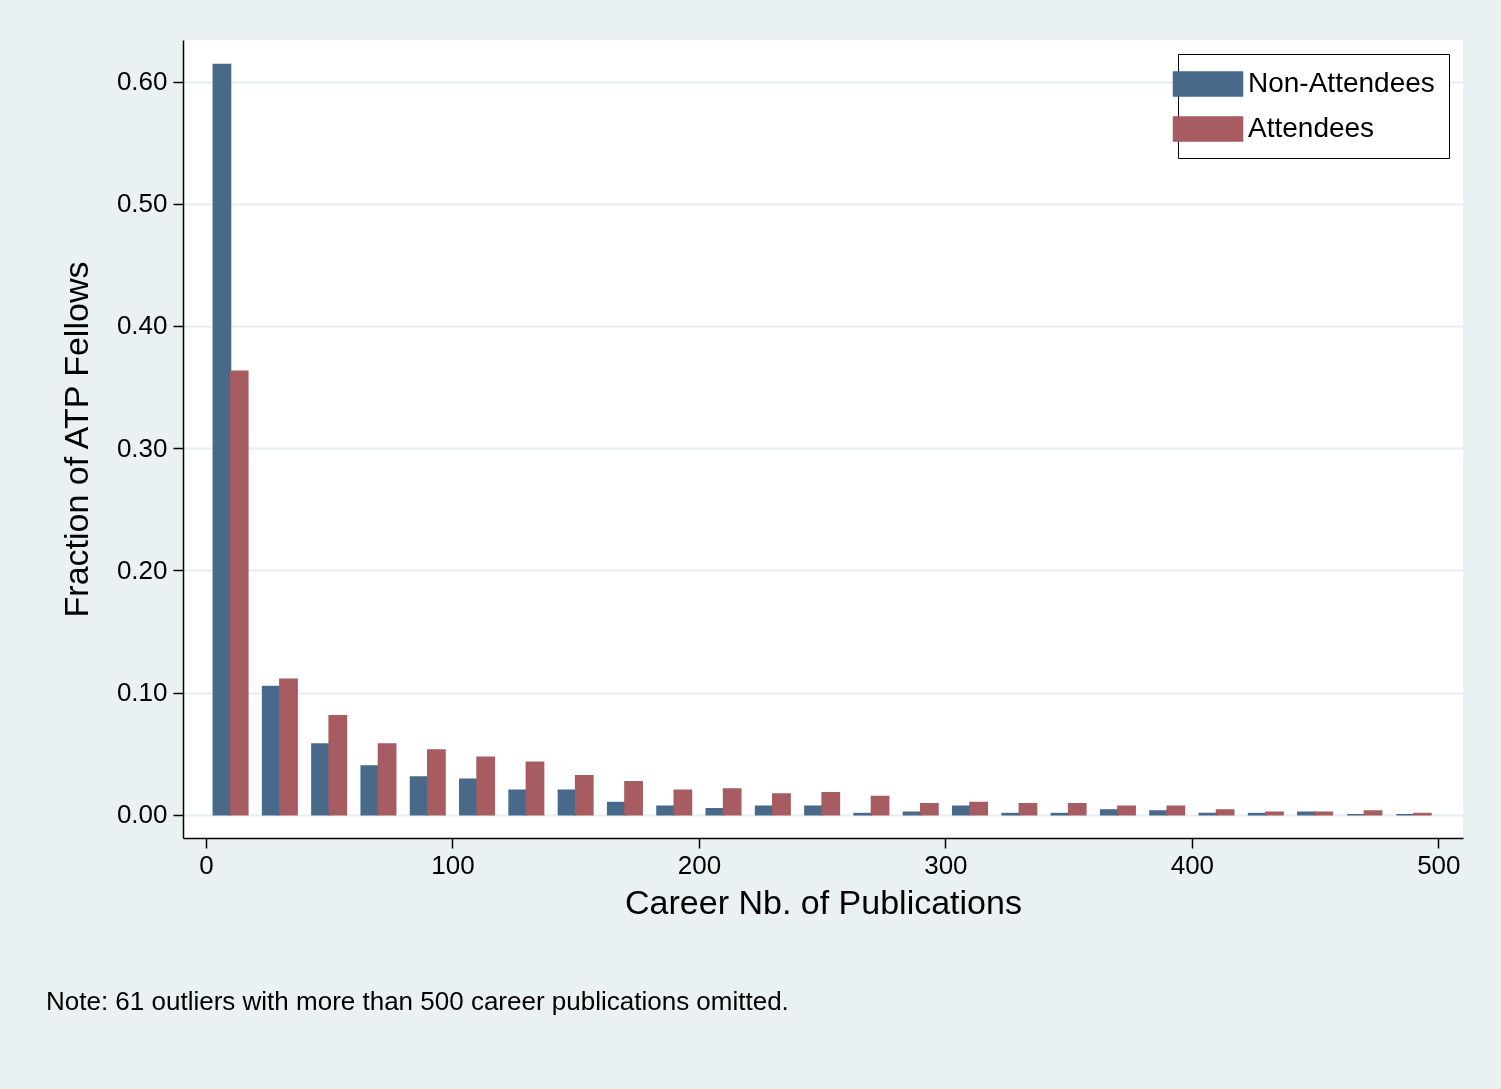 Image resolution: width=1501 pixels, height=1089 pixels. I want to click on x-tick-label: 200, so click(699, 864).